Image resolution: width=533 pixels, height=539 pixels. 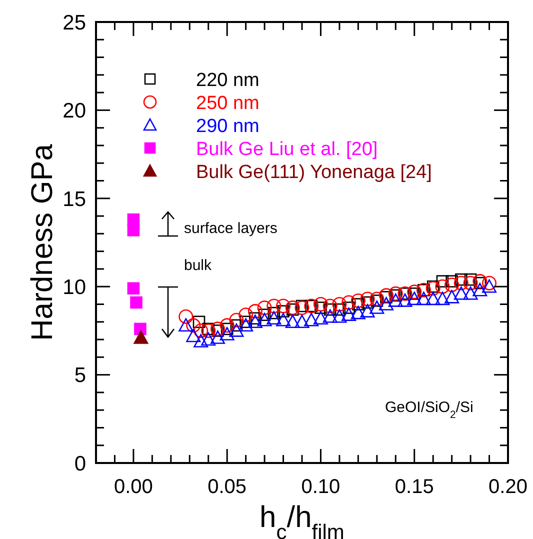 I want to click on y-tick-label: 5, so click(x=80, y=376).